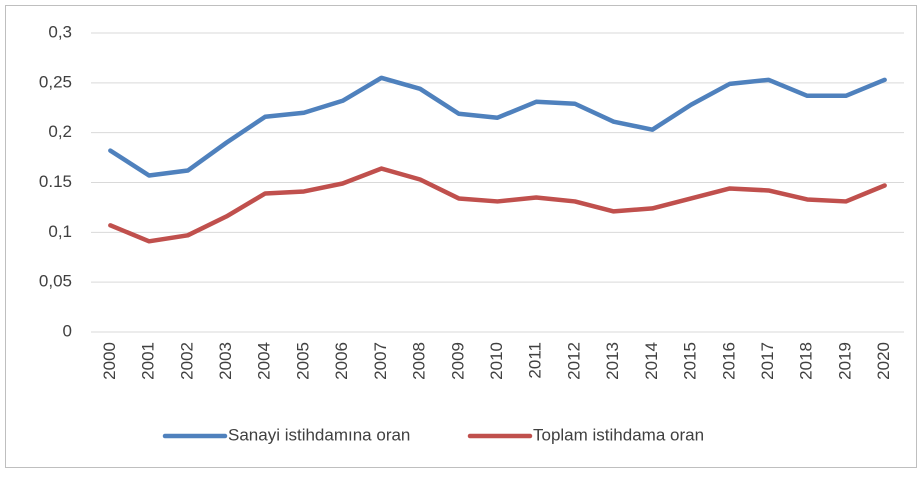 This screenshot has height=479, width=921. I want to click on x-tick-label: 2017, so click(767, 361).